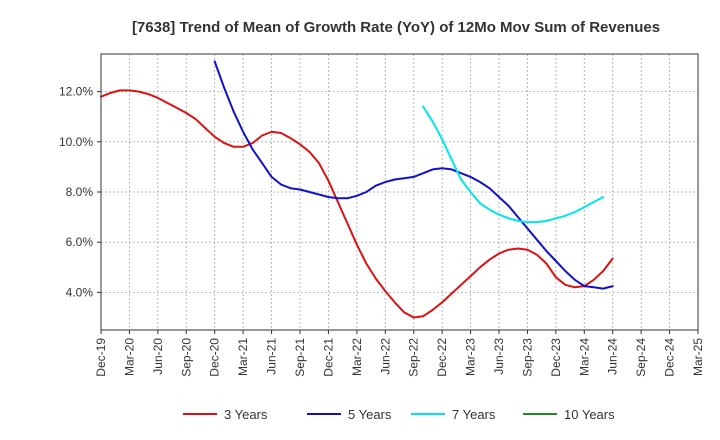 The image size is (720, 440). I want to click on x-tick-label: Dec-23, so click(556, 357).